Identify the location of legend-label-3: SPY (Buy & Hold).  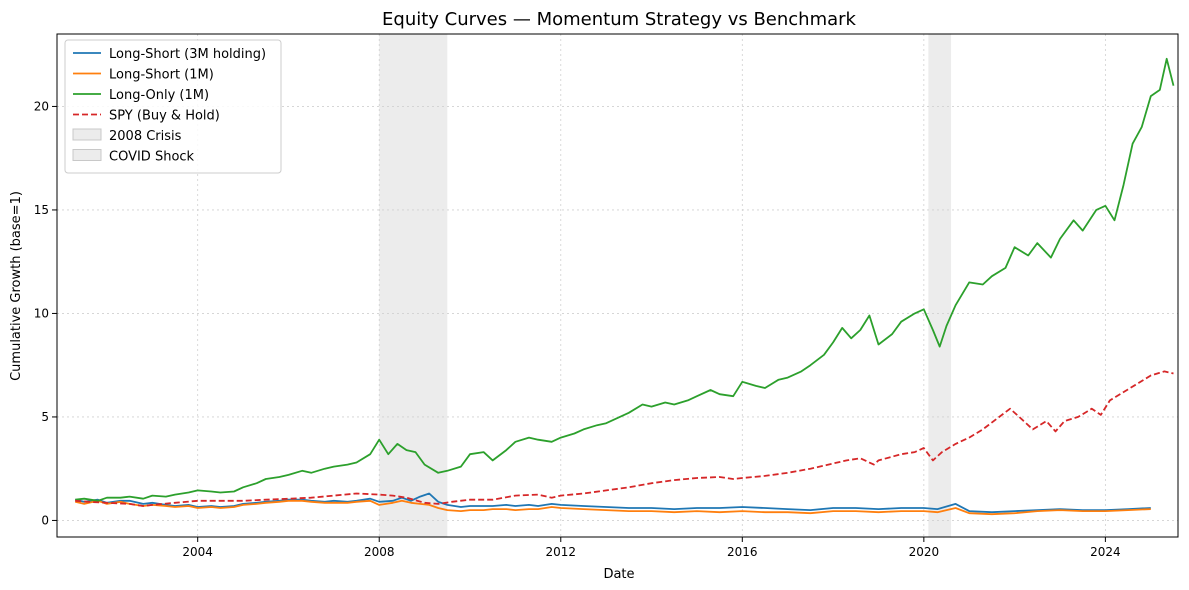
(164, 116).